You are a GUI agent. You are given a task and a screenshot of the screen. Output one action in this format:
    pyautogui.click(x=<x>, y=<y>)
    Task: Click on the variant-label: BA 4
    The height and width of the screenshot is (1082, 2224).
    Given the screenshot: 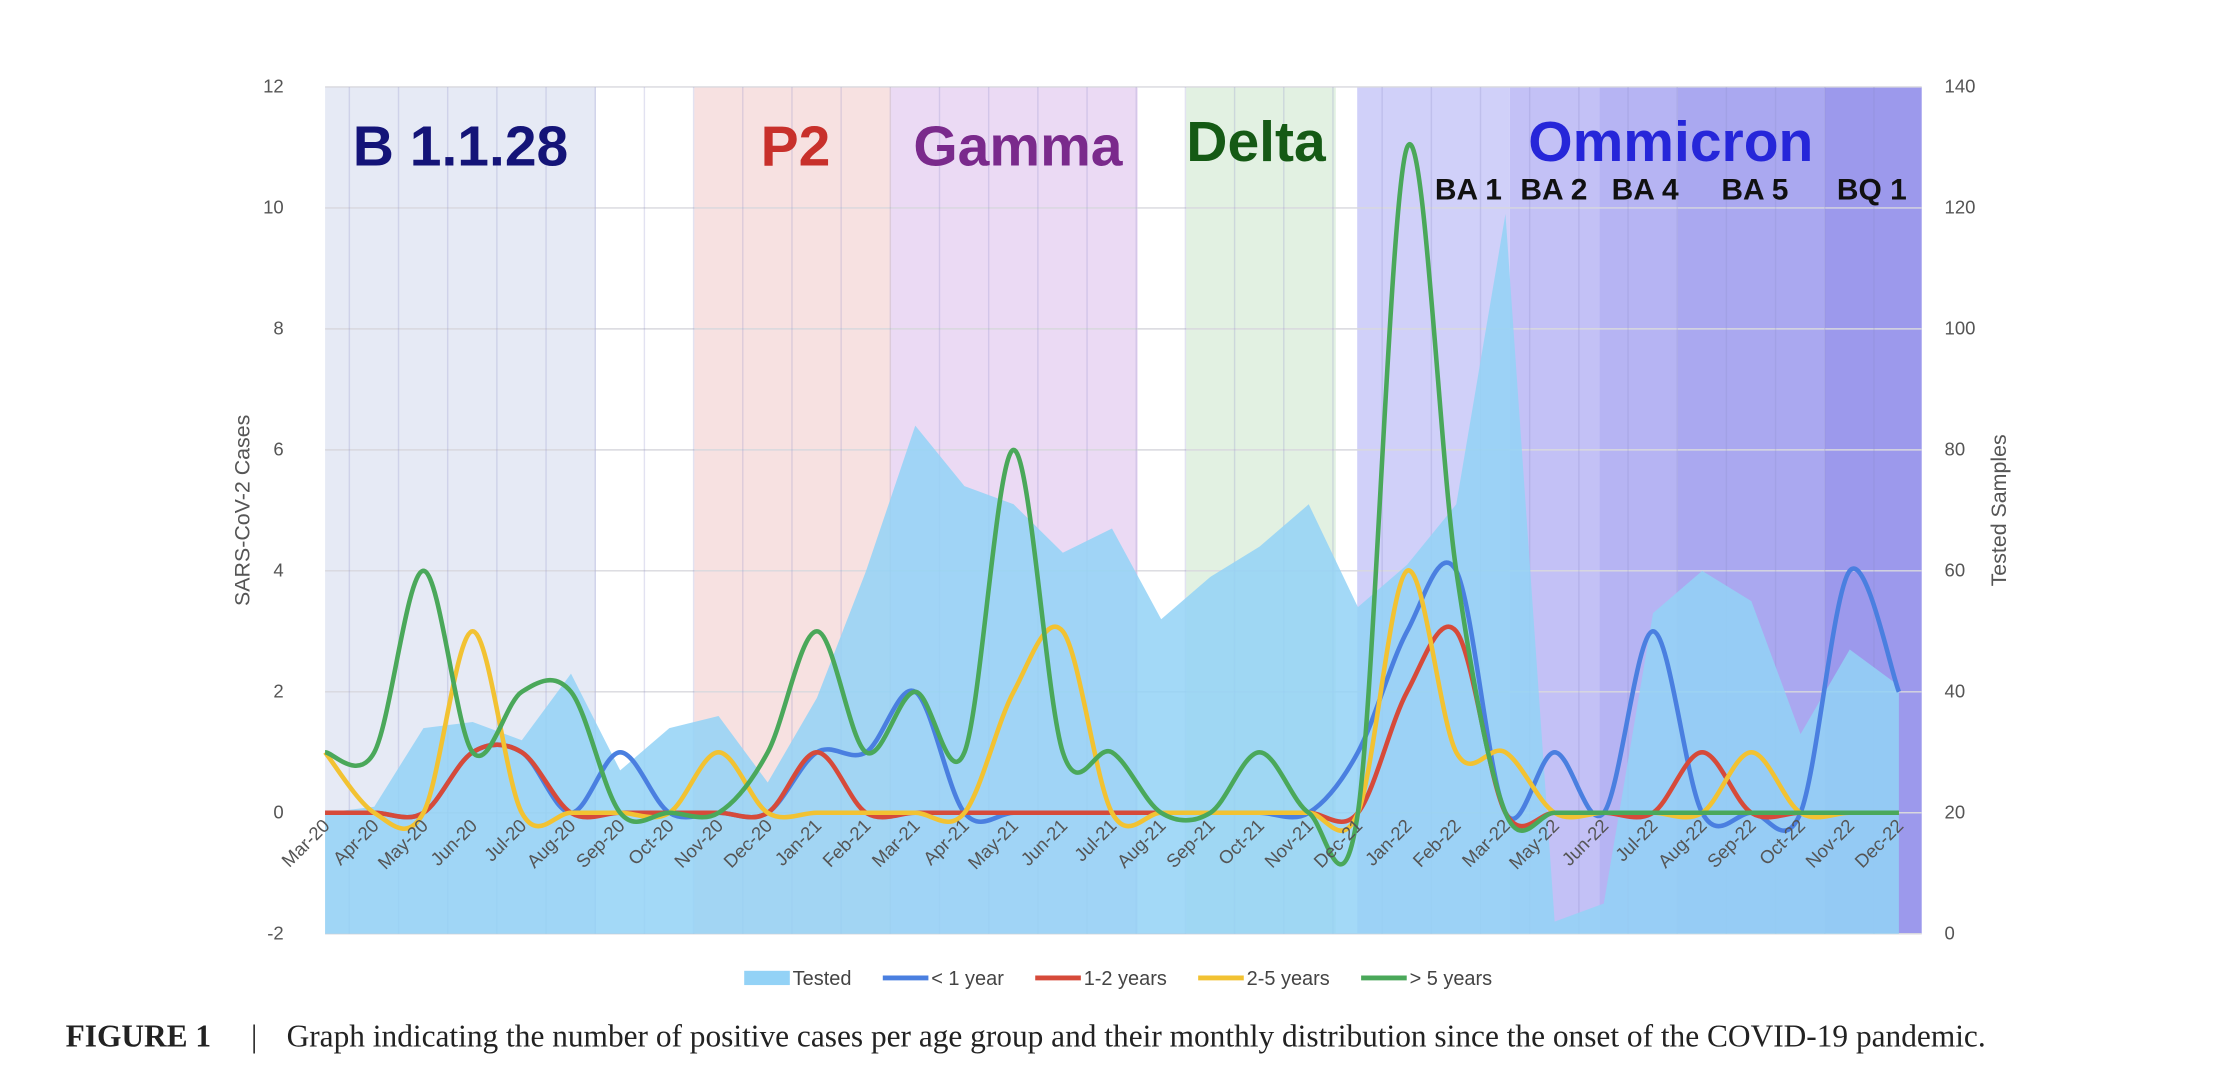 What is the action you would take?
    pyautogui.click(x=1645, y=190)
    